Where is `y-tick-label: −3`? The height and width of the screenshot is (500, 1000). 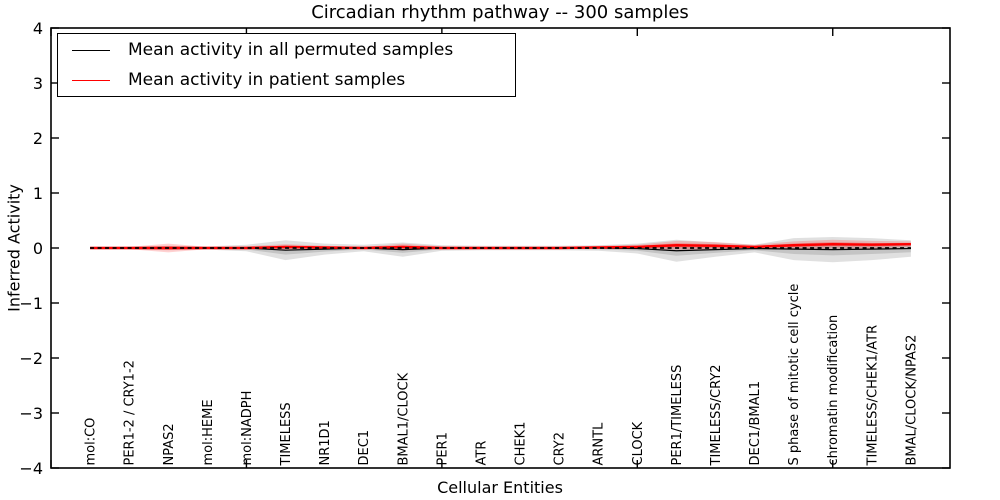
y-tick-label: −3 is located at coordinates (31, 413).